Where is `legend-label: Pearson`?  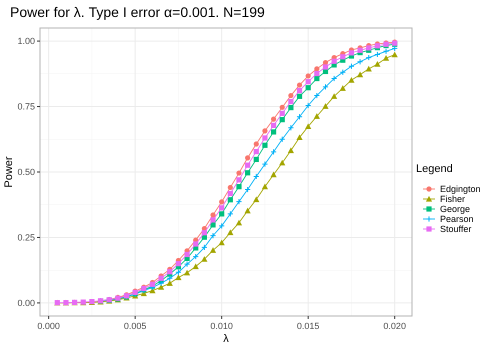 legend-label: Pearson is located at coordinates (457, 219).